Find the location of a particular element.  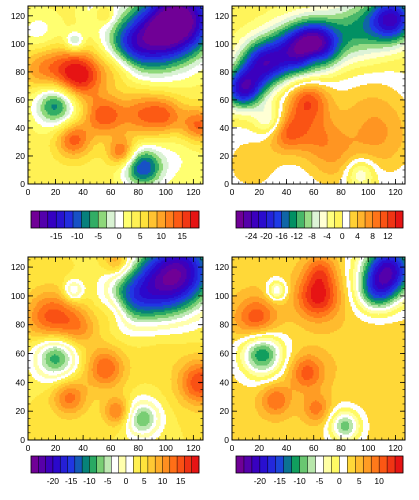

colorbar-label: -16 is located at coordinates (281, 236).